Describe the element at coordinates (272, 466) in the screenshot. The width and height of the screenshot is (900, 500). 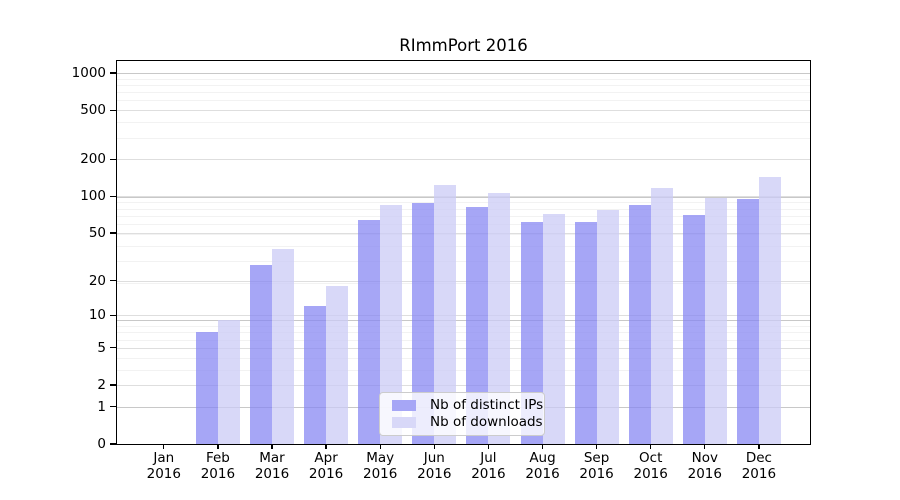
I see `x-tick-label: Mar 2016` at that location.